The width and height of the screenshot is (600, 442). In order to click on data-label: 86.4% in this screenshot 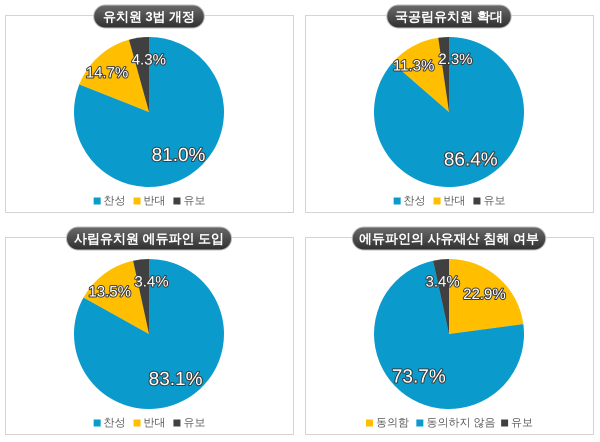, I will do `click(471, 159)`.